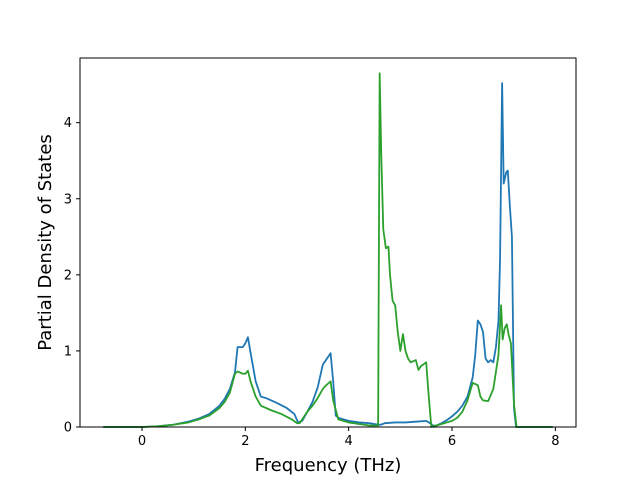 Image resolution: width=640 pixels, height=480 pixels. I want to click on y-tick-label: 3, so click(68, 199).